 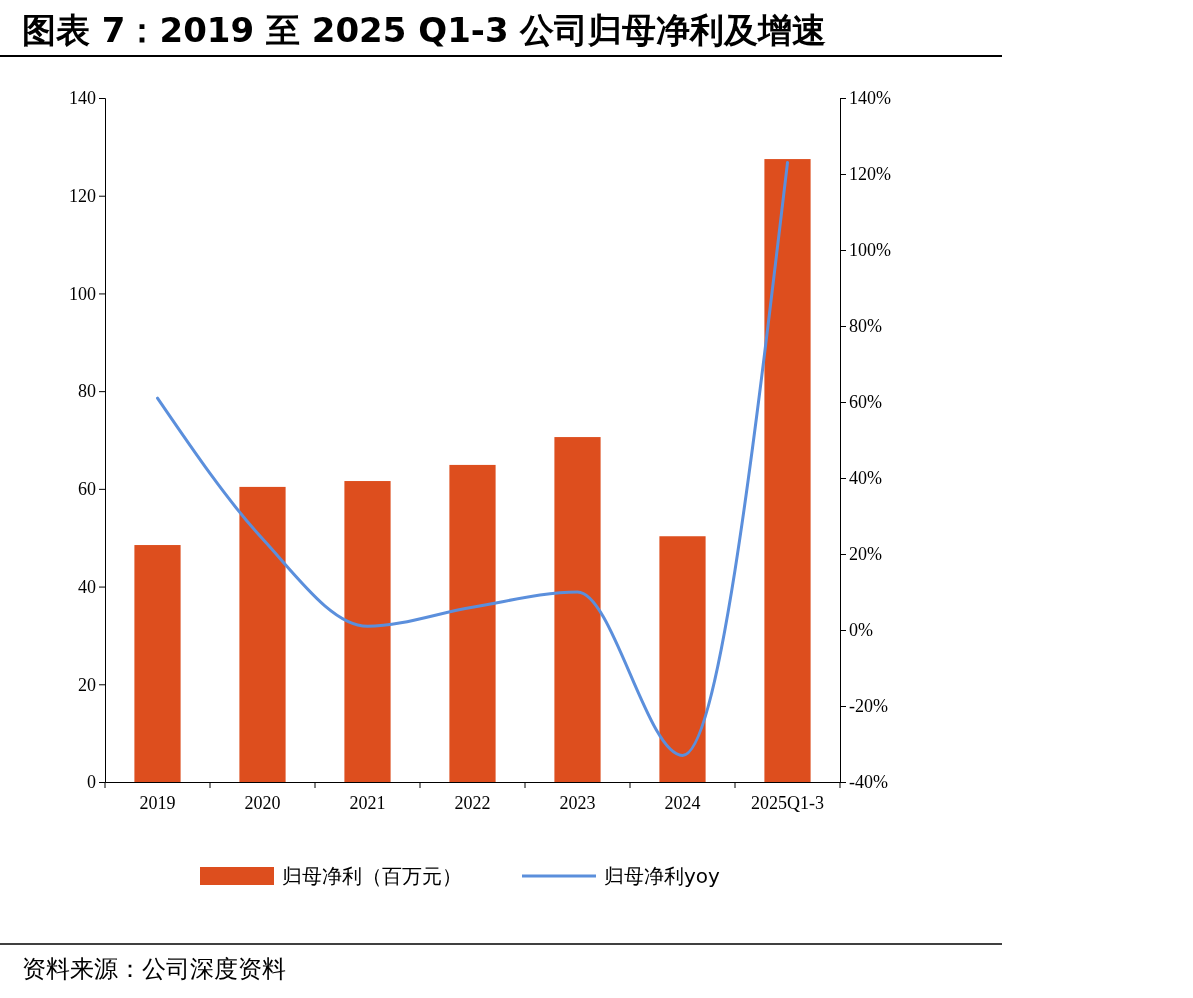 I want to click on y-tick-label: 40, so click(x=87, y=586).